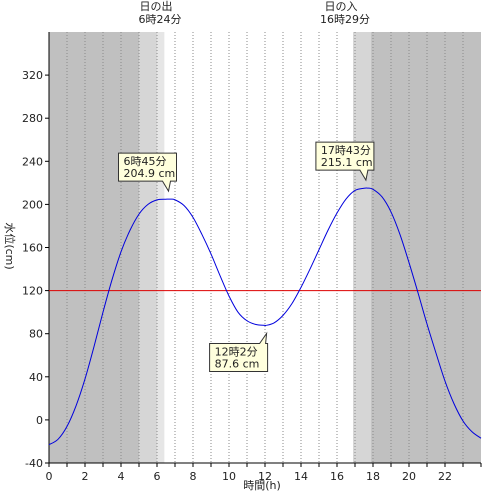  Describe the element at coordinates (32, 248) in the screenshot. I see `y-tick-label: 160` at that location.